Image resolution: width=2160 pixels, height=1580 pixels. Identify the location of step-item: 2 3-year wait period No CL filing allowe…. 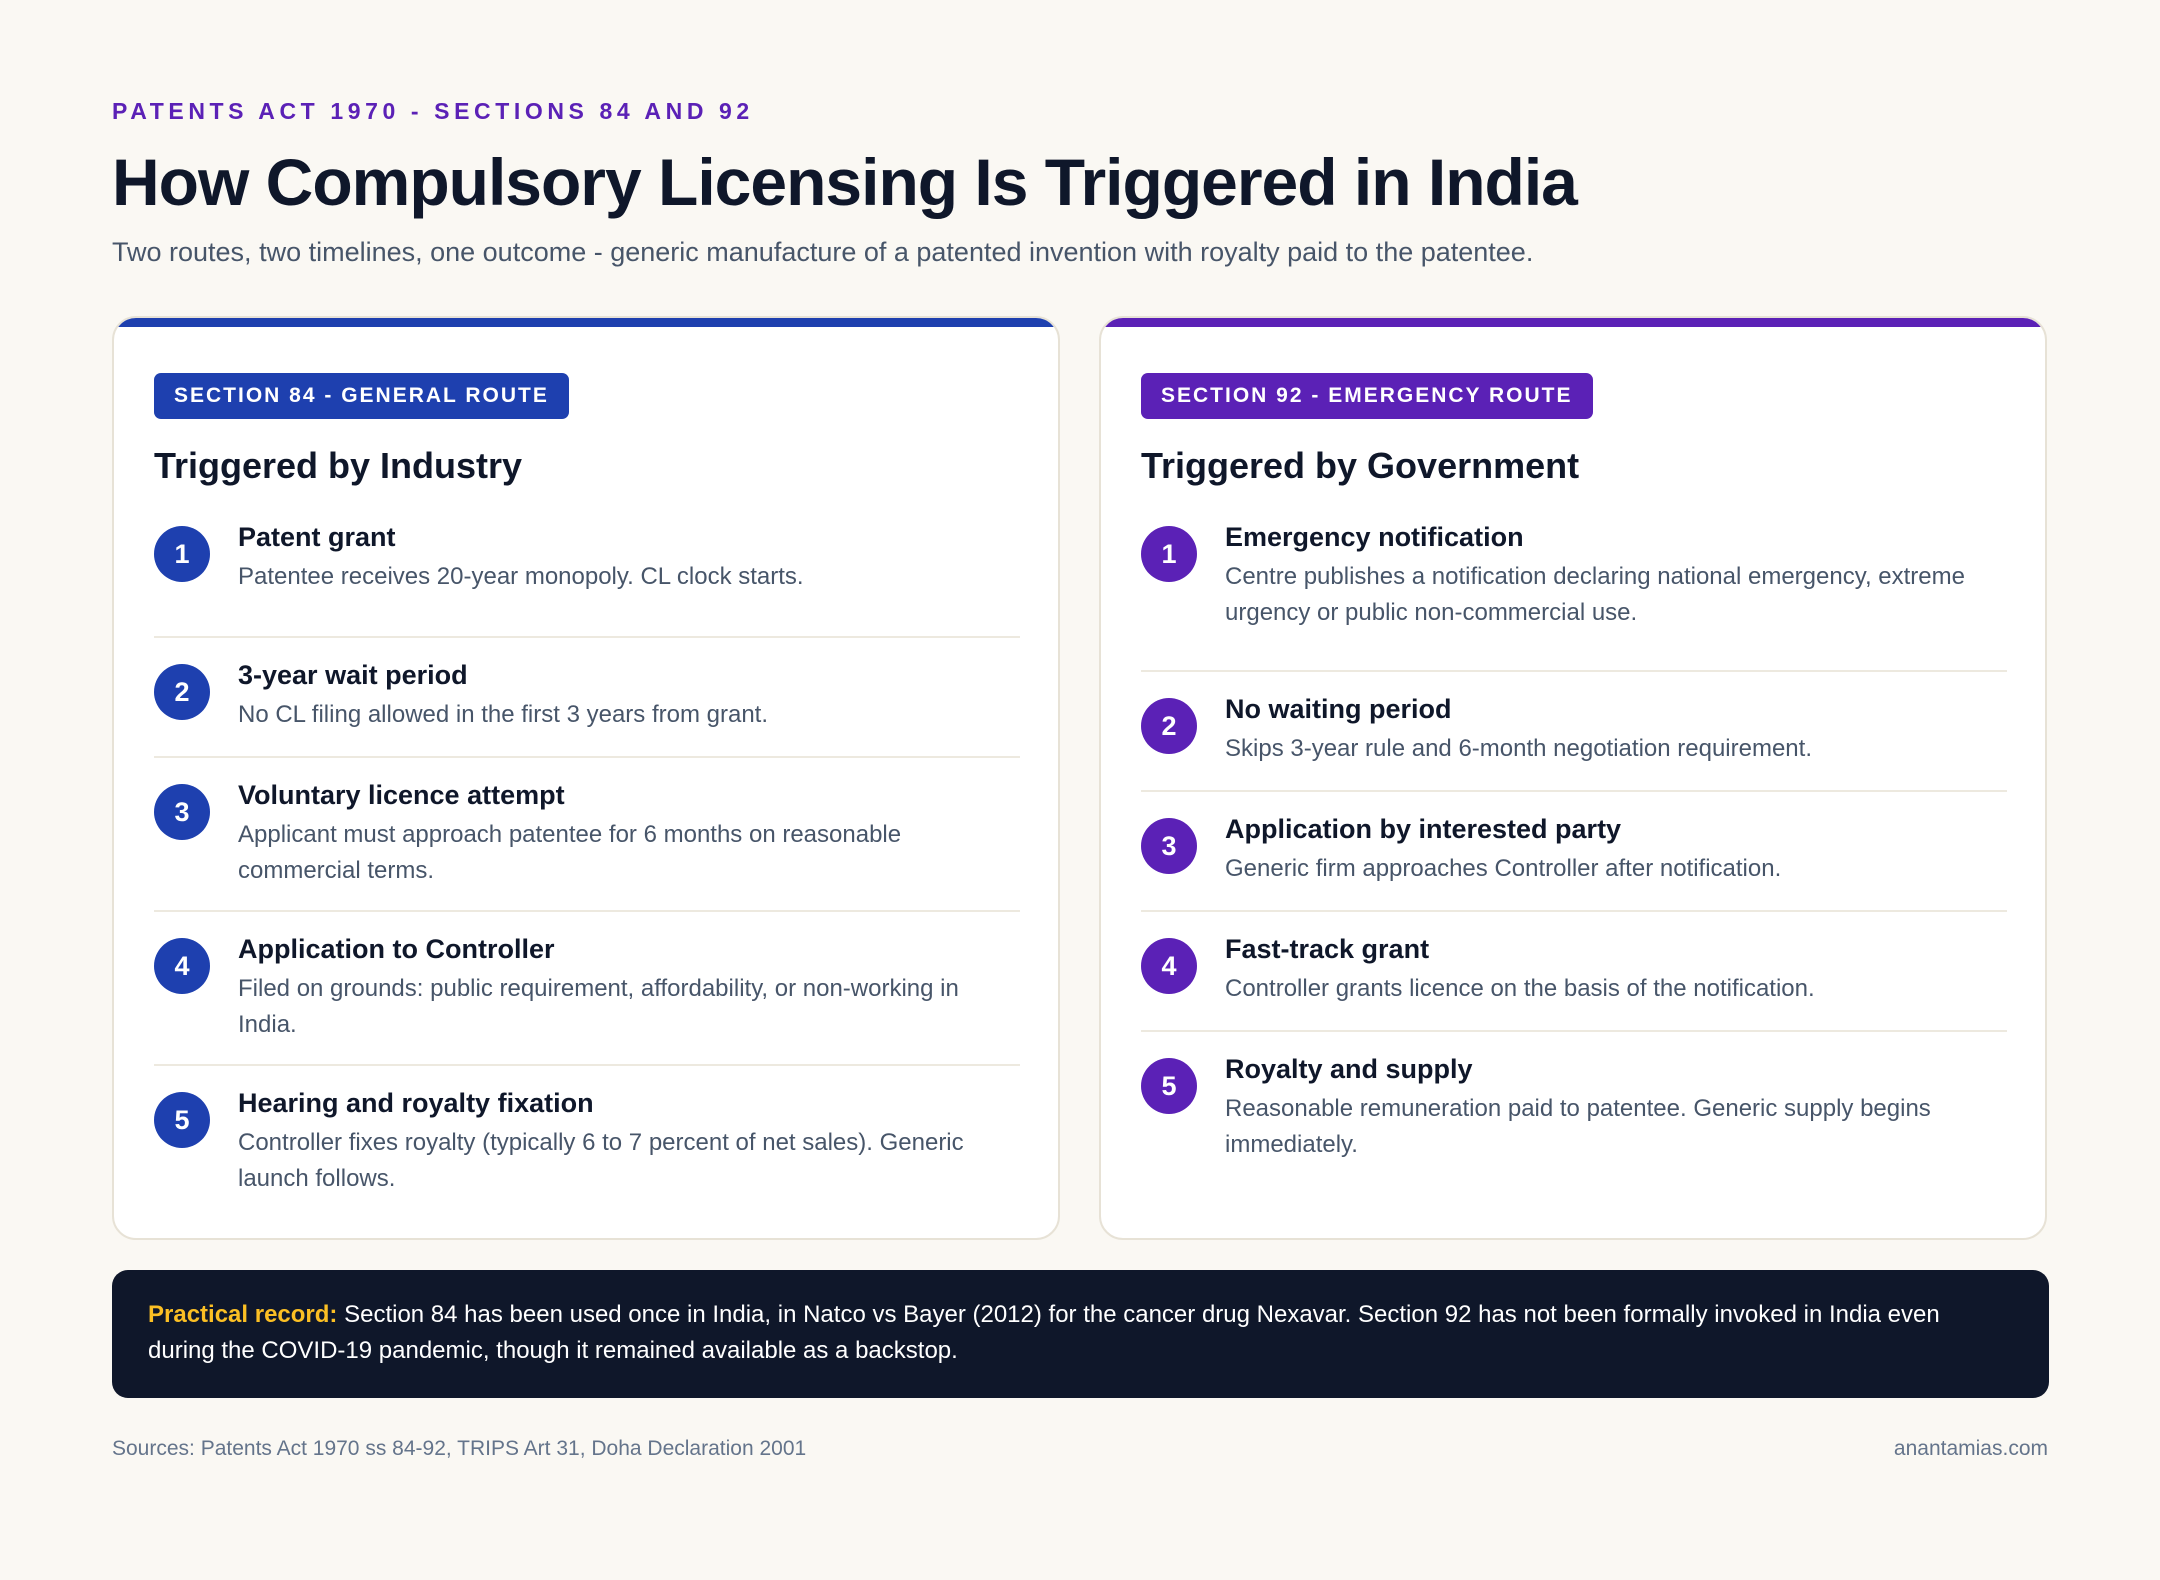
(587, 698).